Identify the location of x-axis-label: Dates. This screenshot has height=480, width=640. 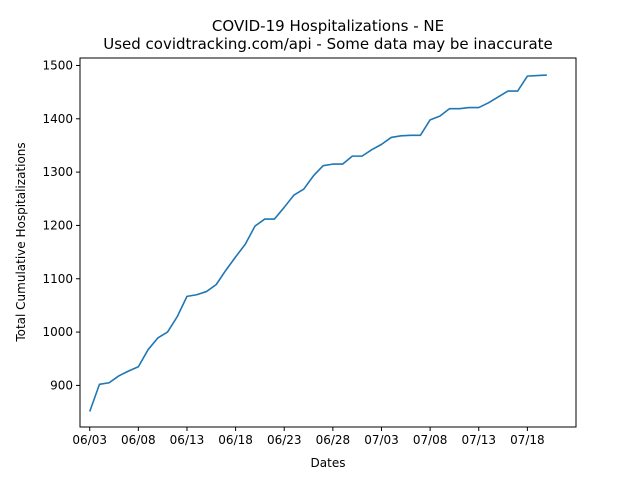
(328, 463).